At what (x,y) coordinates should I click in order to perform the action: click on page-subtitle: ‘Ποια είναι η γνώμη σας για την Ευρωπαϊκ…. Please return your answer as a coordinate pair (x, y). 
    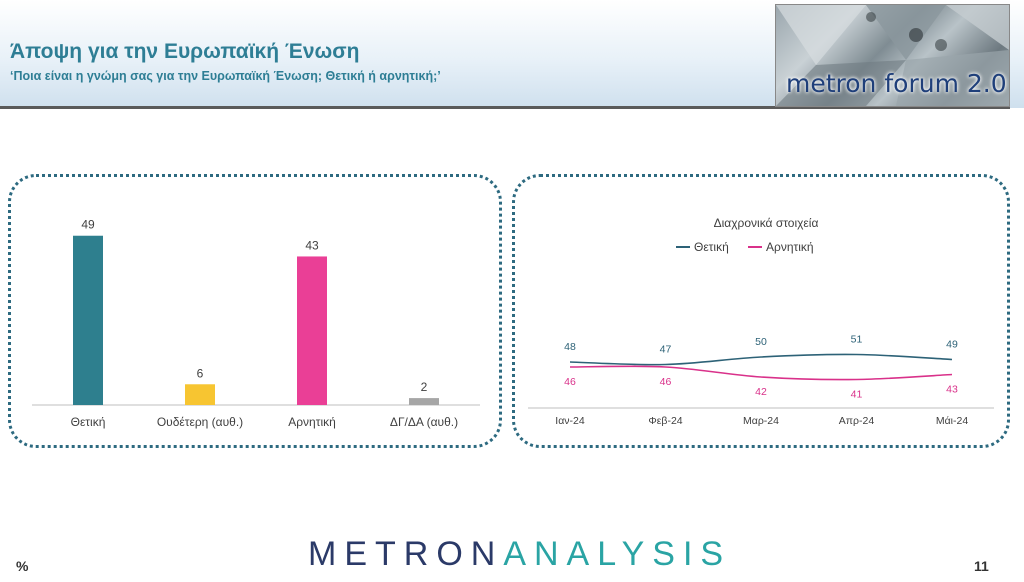
    Looking at the image, I should click on (225, 76).